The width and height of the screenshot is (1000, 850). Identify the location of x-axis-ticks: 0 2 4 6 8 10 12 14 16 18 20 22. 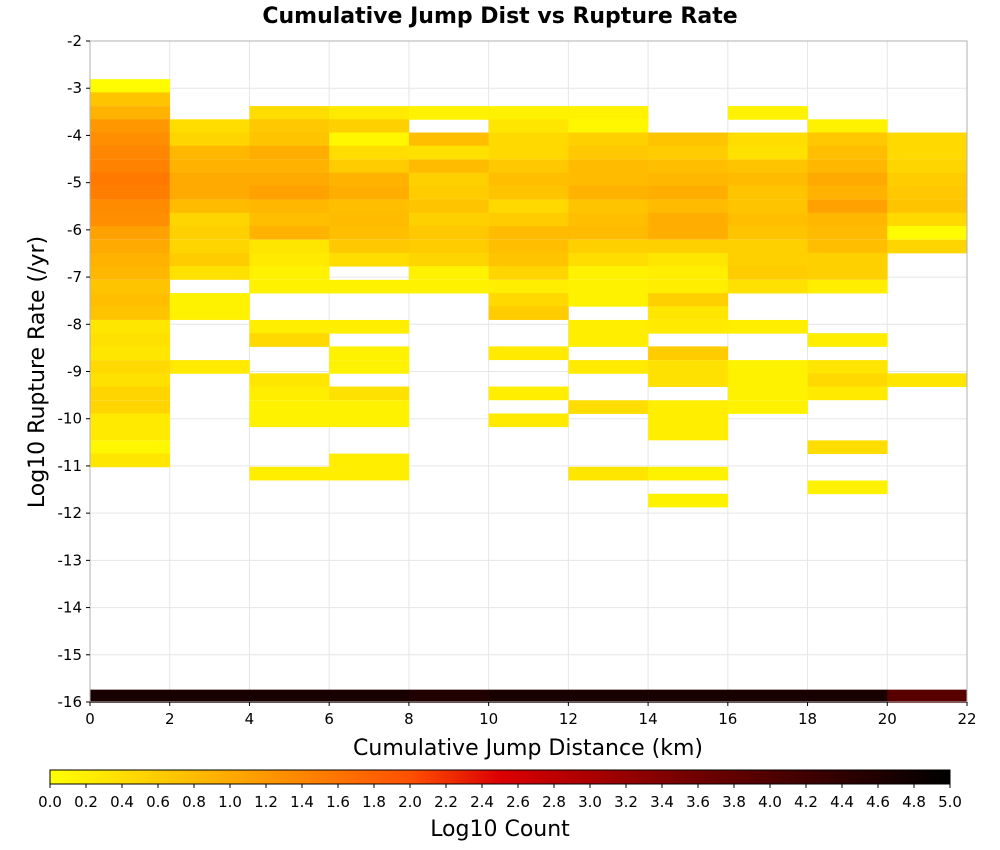
(531, 715).